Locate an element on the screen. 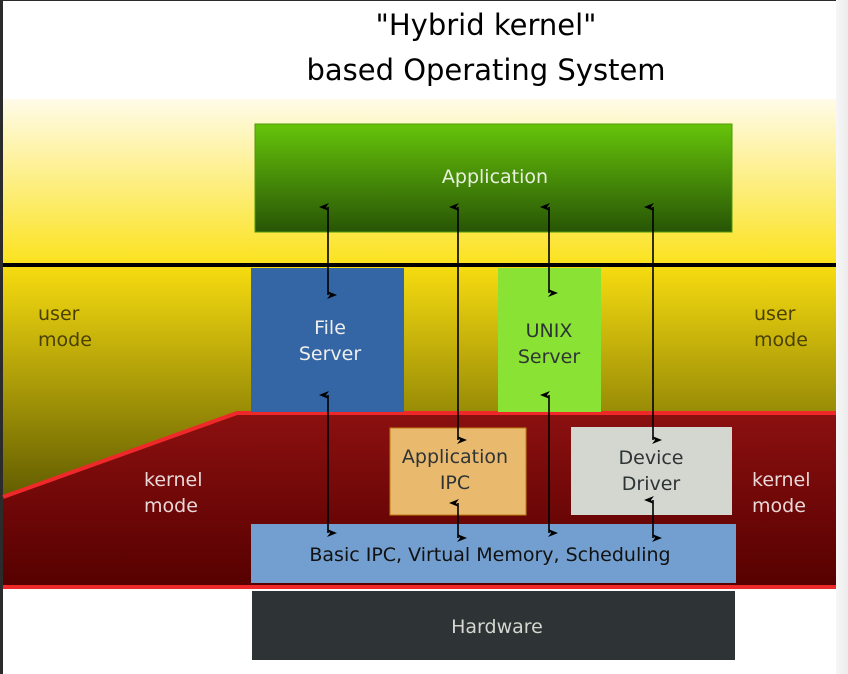 This screenshot has height=674, width=848. device-driver-box is located at coordinates (651, 471).